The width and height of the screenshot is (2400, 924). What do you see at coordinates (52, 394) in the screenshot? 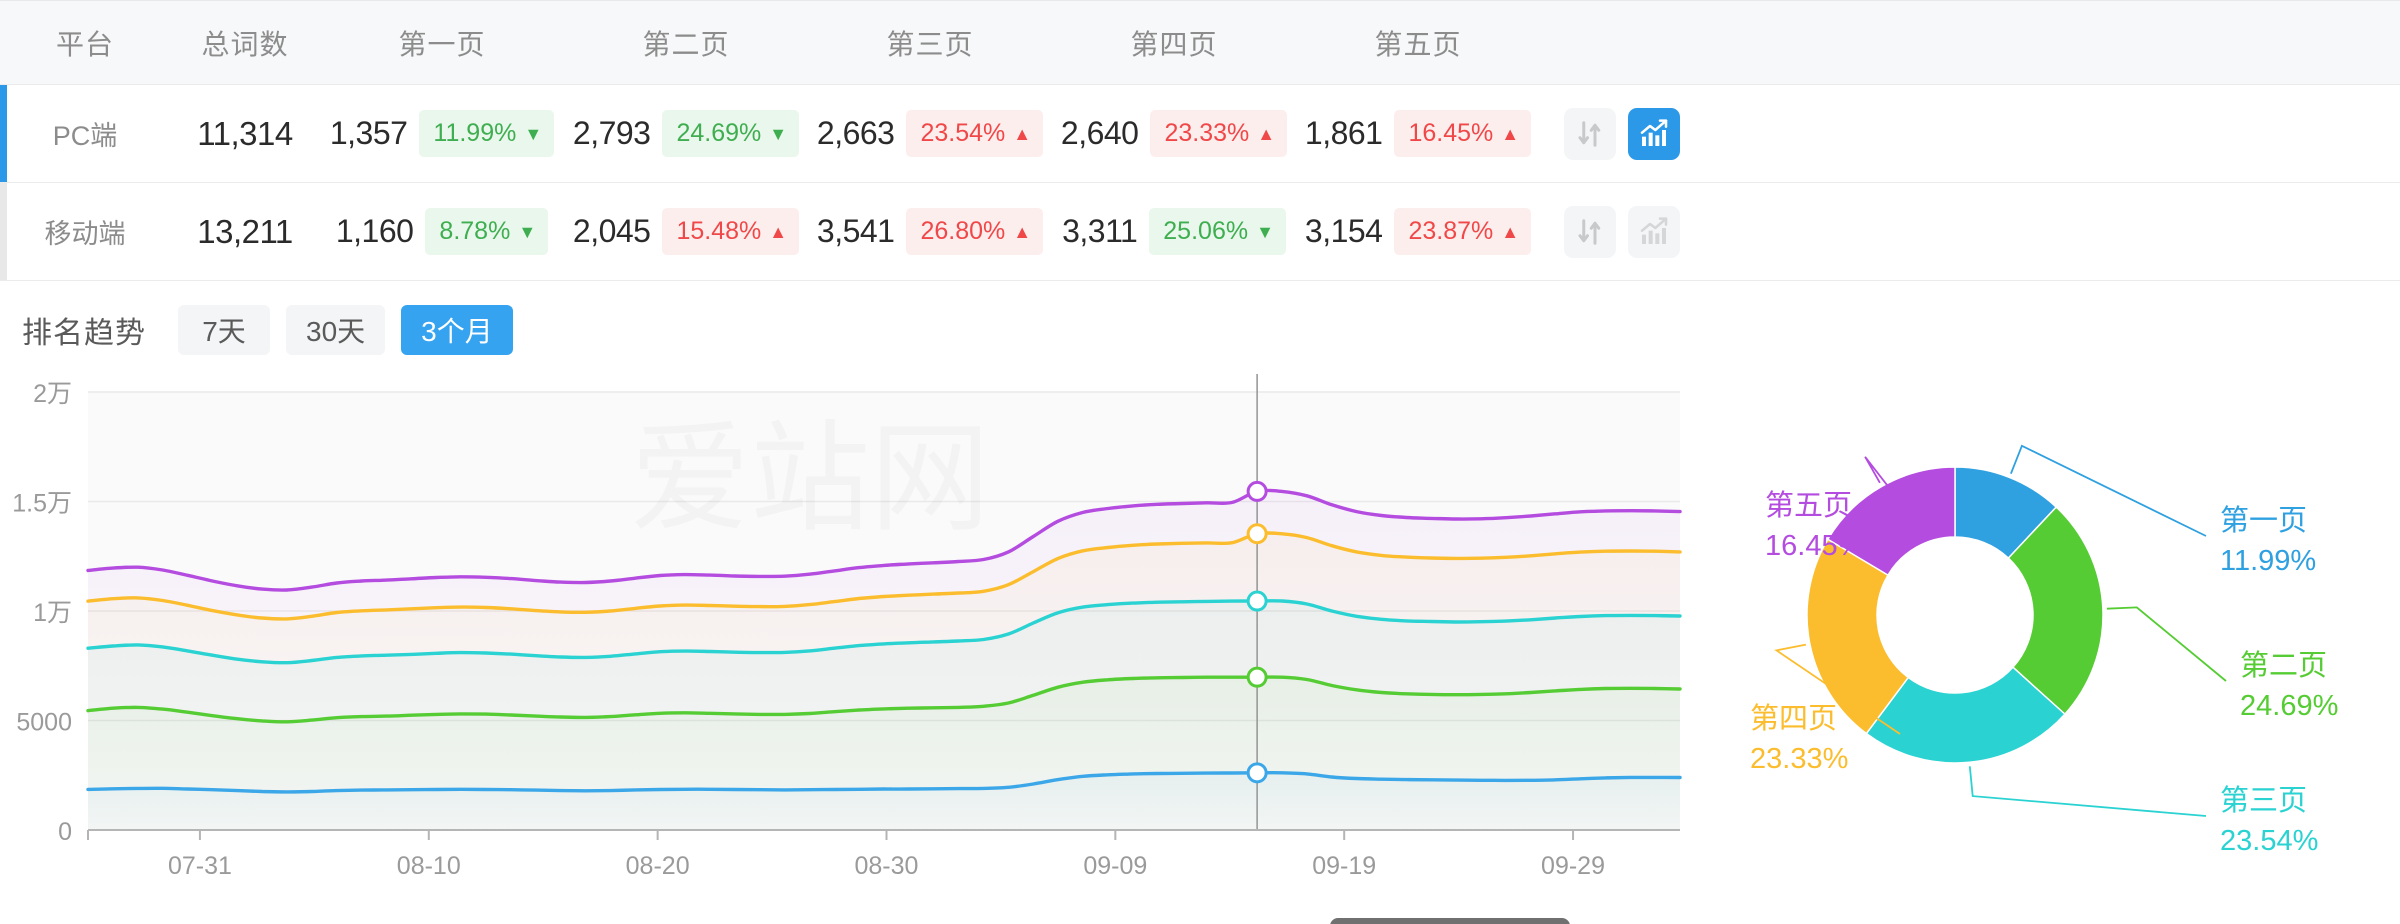
I see `y-axis-tick-label: 2万` at bounding box center [52, 394].